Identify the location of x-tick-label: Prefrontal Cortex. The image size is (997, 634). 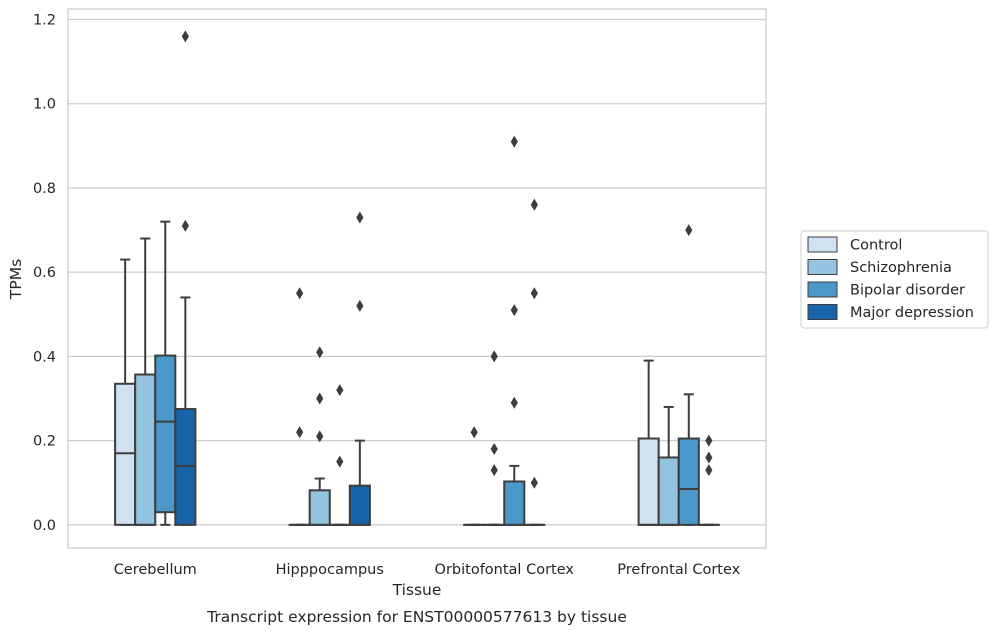
(678, 570).